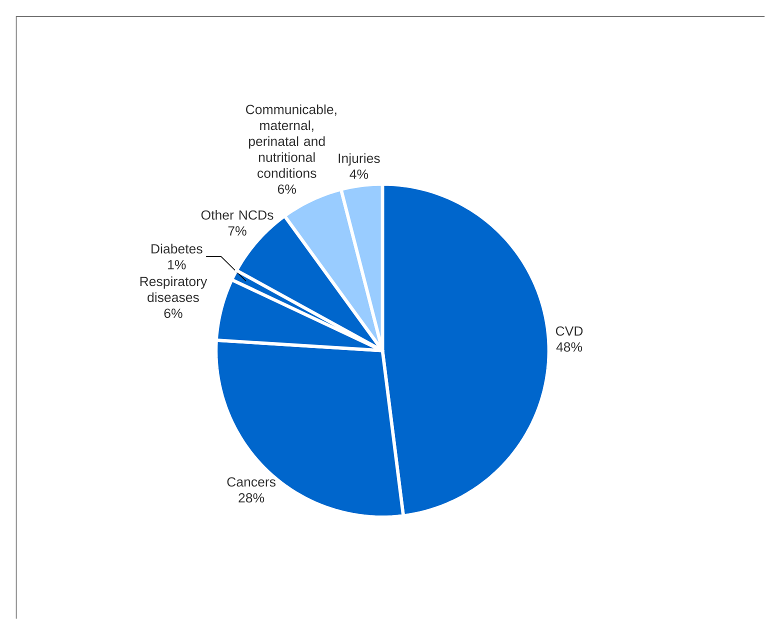 This screenshot has height=619, width=765. Describe the element at coordinates (359, 174) in the screenshot. I see `data-label: 4%` at that location.